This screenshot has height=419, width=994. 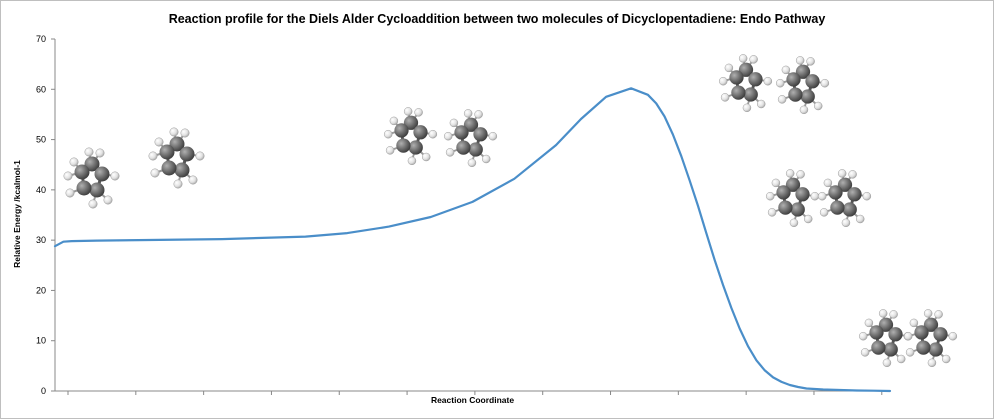 I want to click on y-tick-label: 40, so click(x=41, y=190).